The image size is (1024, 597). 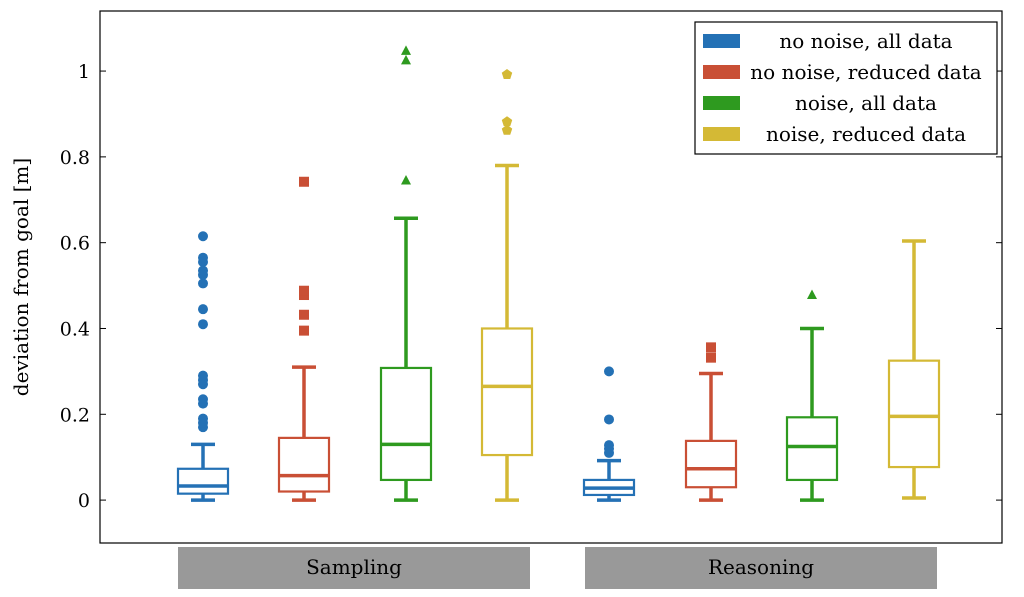 I want to click on legend-entry: no noise, all data, so click(x=828, y=41).